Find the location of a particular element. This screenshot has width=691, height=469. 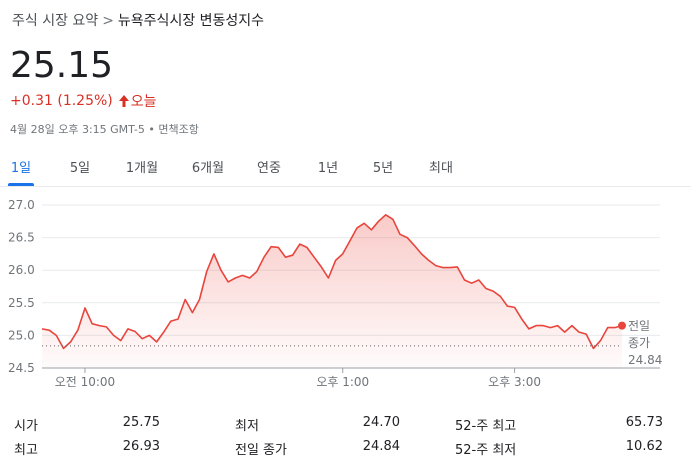

previous-close-label: 전일 is located at coordinates (639, 326).